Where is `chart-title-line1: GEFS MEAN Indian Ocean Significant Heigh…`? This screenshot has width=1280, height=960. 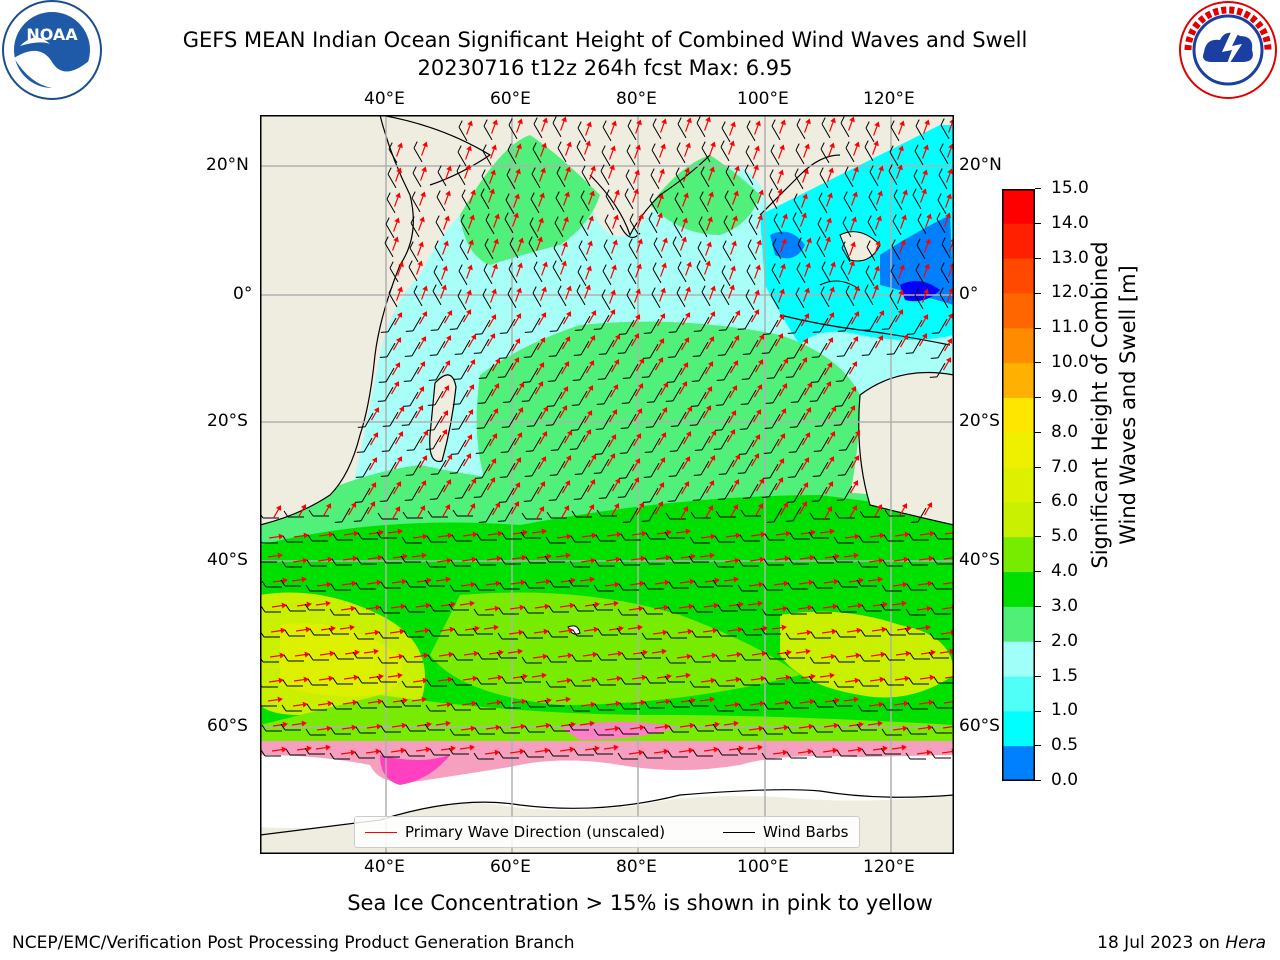
chart-title-line1: GEFS MEAN Indian Ocean Significant Heigh… is located at coordinates (605, 40).